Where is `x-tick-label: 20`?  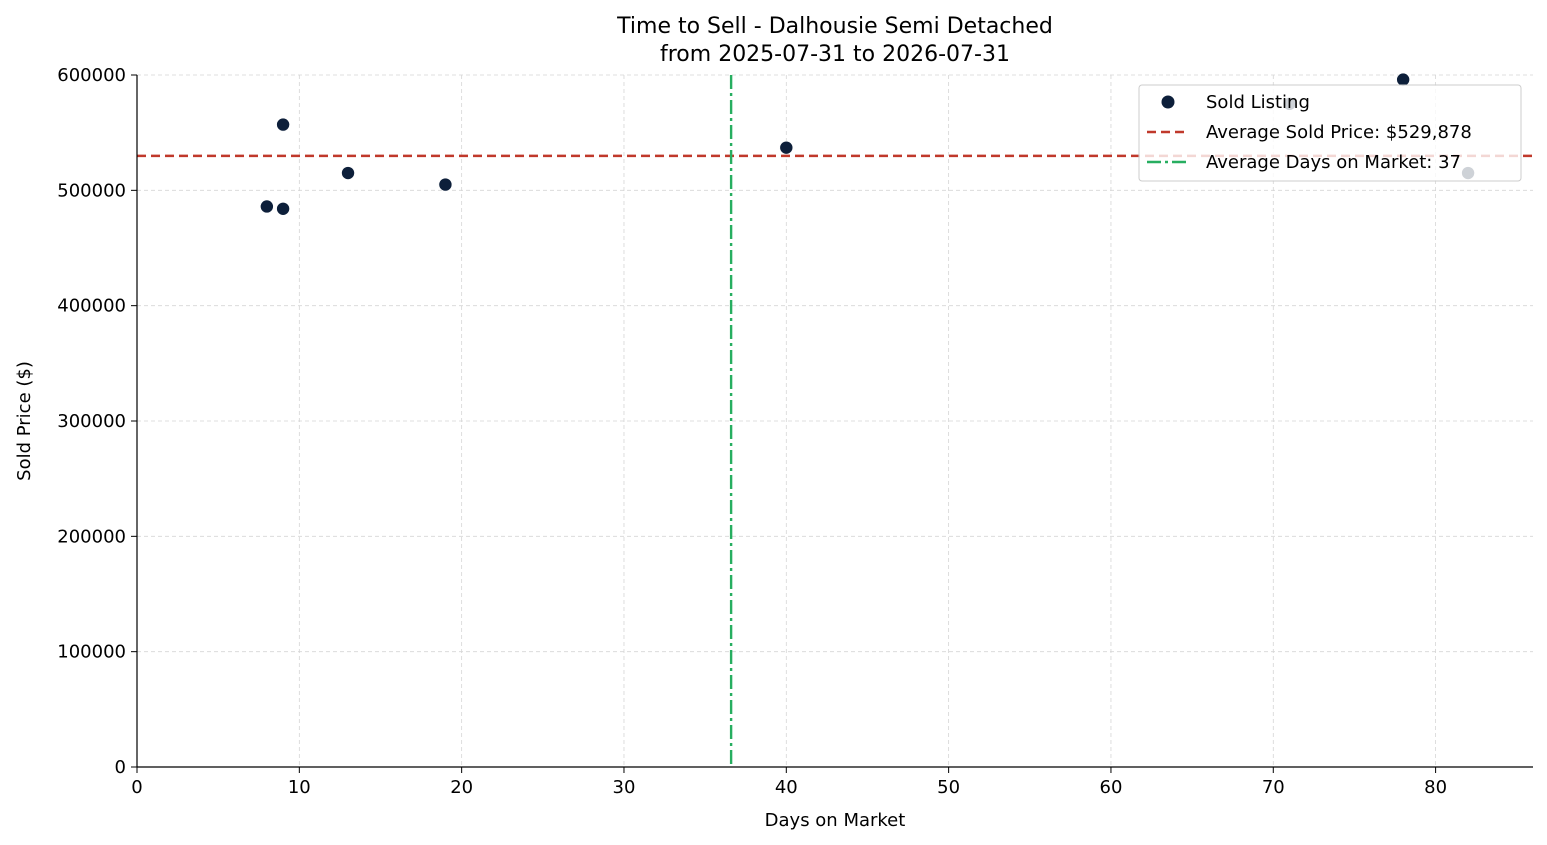
x-tick-label: 20 is located at coordinates (461, 787).